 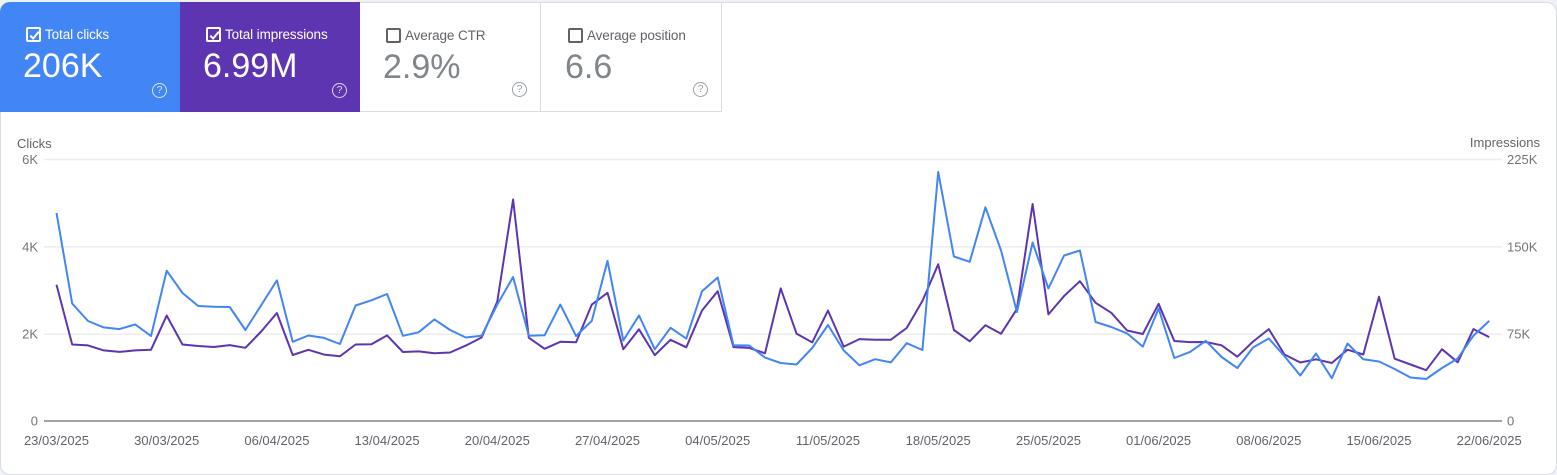 What do you see at coordinates (1522, 159) in the screenshot?
I see `svg-text: 225K` at bounding box center [1522, 159].